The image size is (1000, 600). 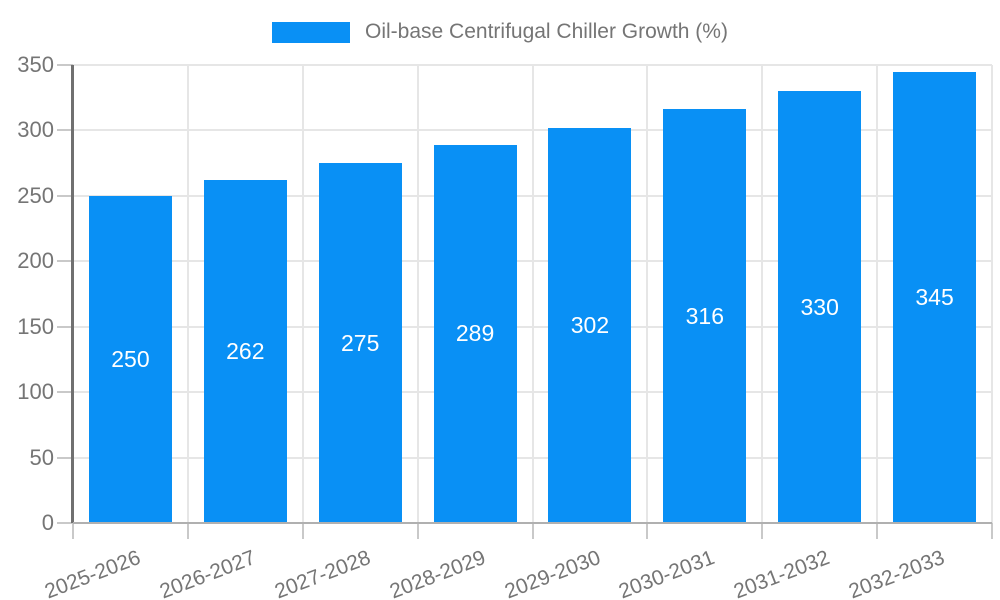 I want to click on bar: 262, so click(x=245, y=351).